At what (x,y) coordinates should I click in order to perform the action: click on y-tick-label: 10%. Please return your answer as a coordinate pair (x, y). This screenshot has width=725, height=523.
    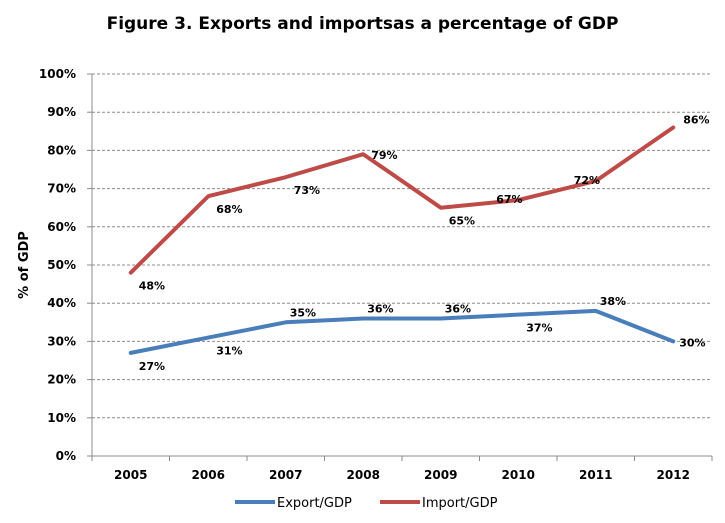
    Looking at the image, I should click on (61, 418).